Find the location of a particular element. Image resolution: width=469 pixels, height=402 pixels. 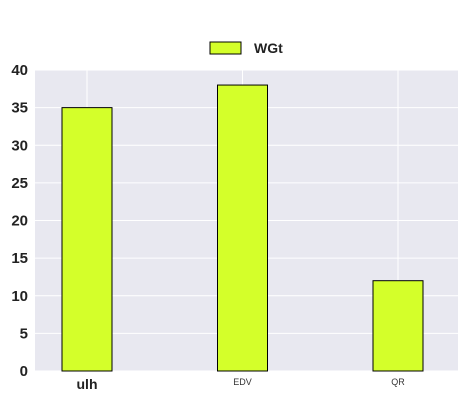

y-tick-label: 30 is located at coordinates (19, 145).